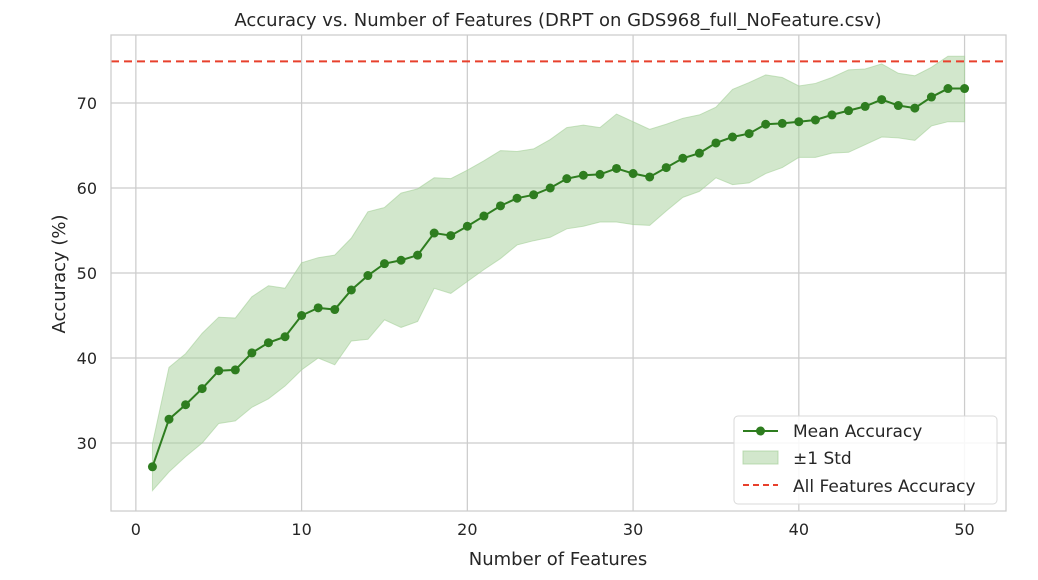 The height and width of the screenshot is (580, 1038). I want to click on legend-box, so click(865, 460).